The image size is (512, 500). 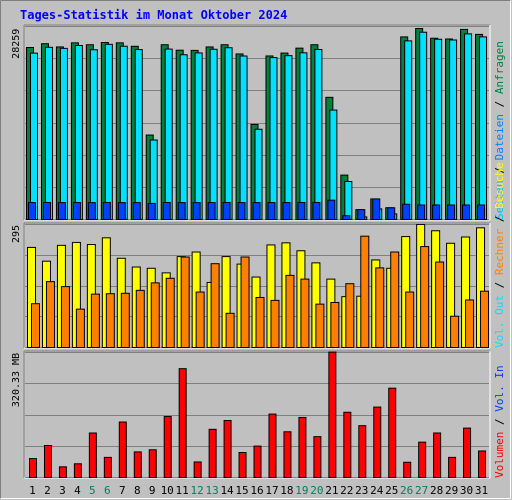 What do you see at coordinates (32, 490) in the screenshot?
I see `x-tick-label: 1` at bounding box center [32, 490].